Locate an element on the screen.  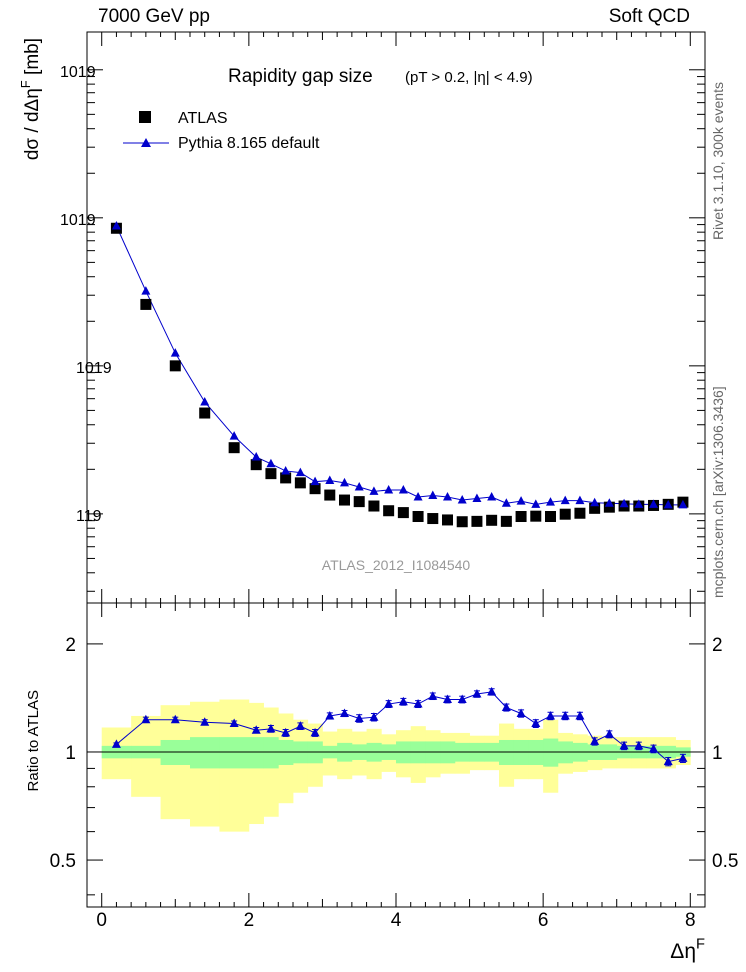
x-tick-label: 0 is located at coordinates (101, 920).